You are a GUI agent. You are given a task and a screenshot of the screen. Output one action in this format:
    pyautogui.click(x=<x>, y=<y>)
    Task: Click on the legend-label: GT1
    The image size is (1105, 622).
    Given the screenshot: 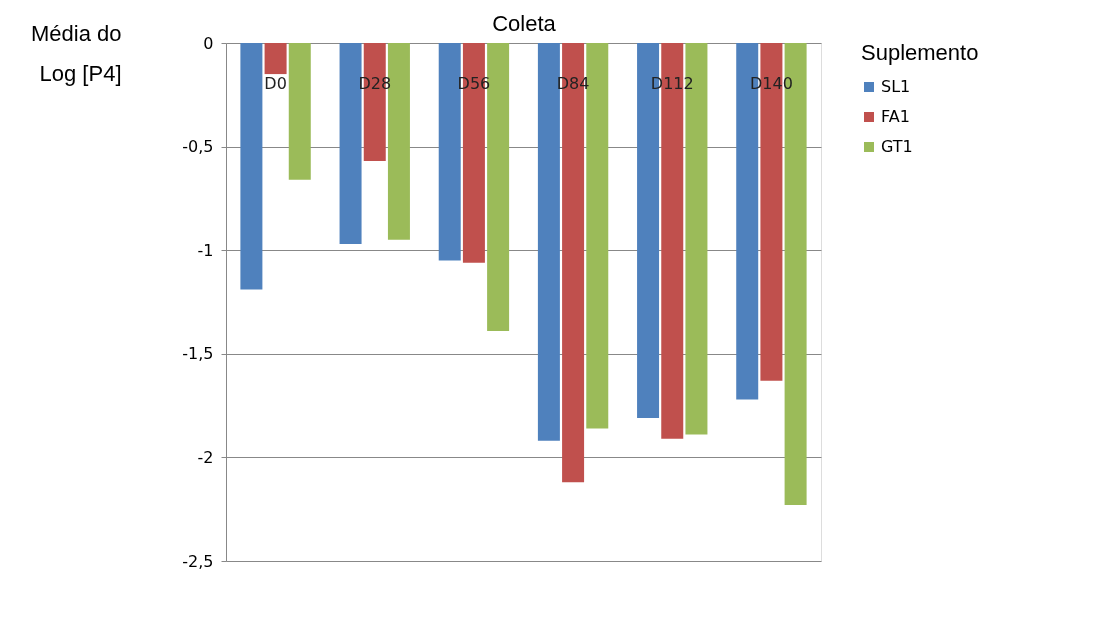 What is the action you would take?
    pyautogui.click(x=897, y=146)
    